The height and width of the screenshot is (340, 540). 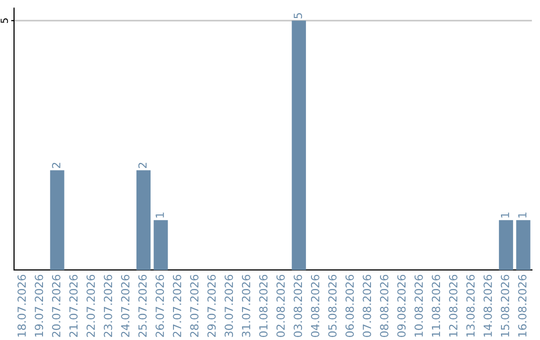 What do you see at coordinates (177, 305) in the screenshot?
I see `x-tick-label: 27.07.2026` at bounding box center [177, 305].